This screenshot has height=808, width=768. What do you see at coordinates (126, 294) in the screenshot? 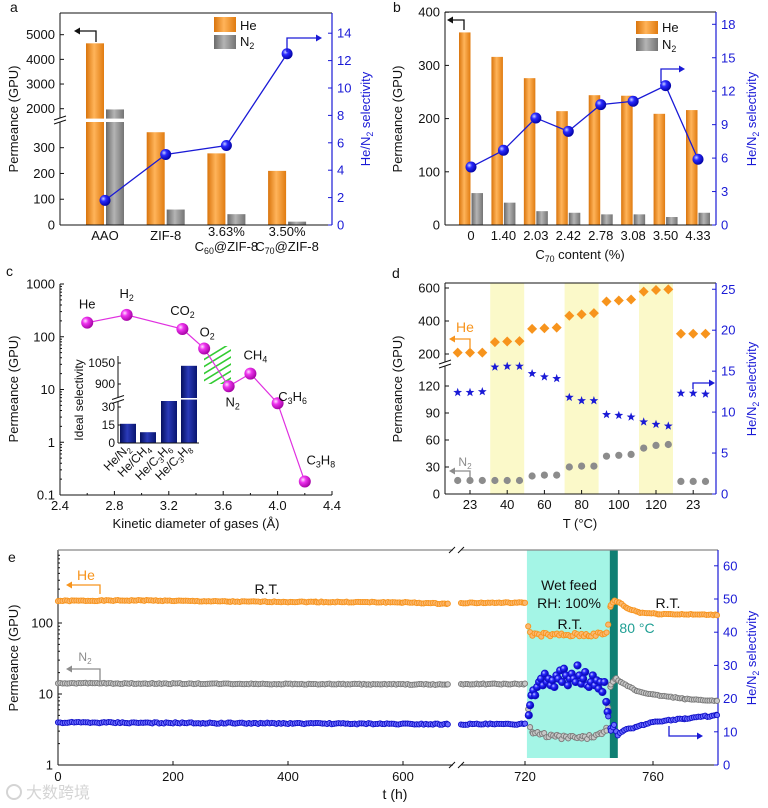
I see `gas-label: H2` at bounding box center [126, 294].